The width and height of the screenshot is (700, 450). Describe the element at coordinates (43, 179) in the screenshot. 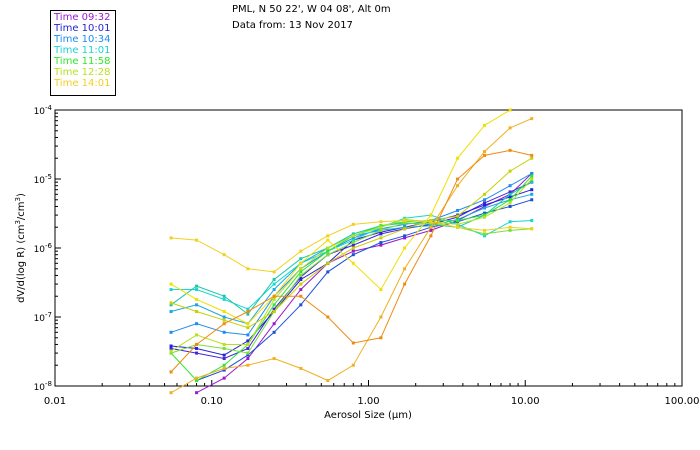

I see `y-tick-label: 10⁻⁵` at that location.